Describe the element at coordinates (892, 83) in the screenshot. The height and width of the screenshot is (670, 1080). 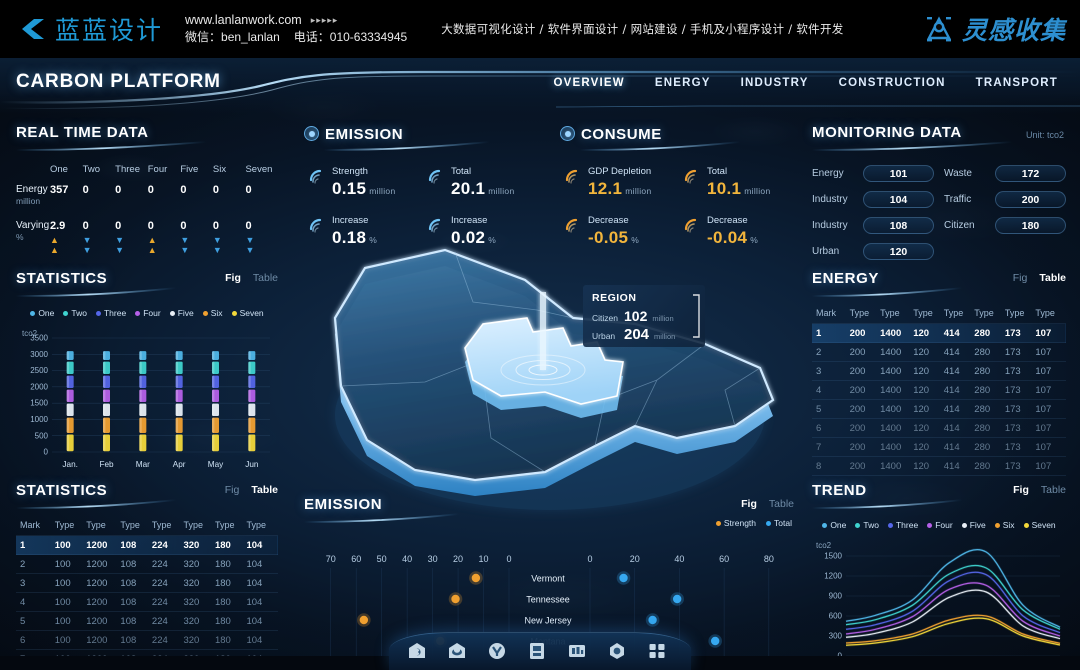
I see `nav-item-construction: CONSTRUCTION` at that location.